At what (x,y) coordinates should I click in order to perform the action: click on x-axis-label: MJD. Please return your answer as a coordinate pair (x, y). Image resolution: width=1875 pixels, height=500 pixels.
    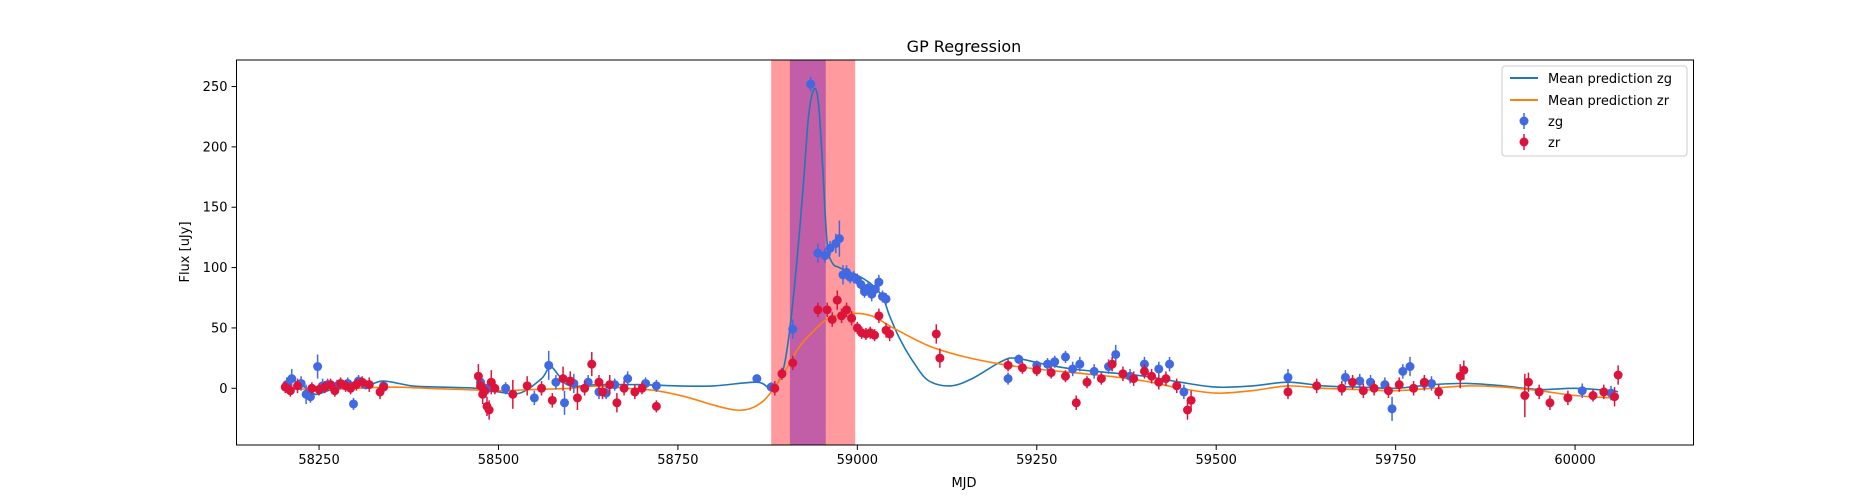
    Looking at the image, I should click on (963, 483).